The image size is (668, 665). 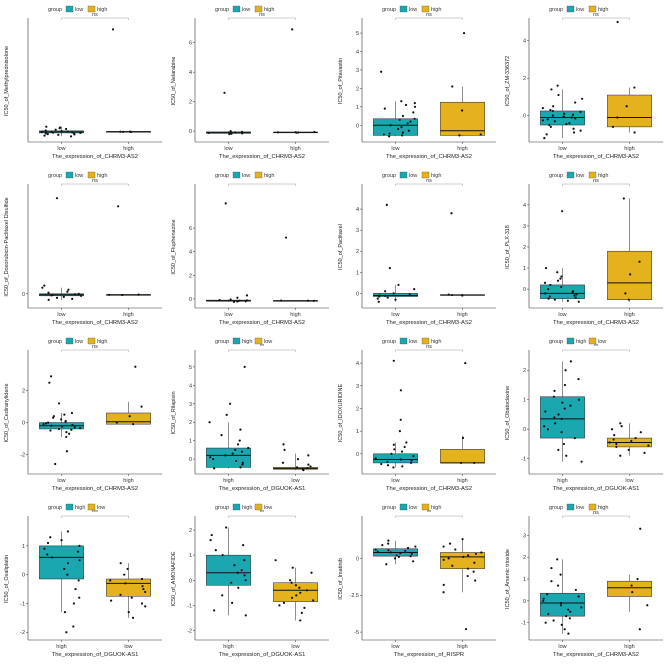 I want to click on x-axis-label: The_expression_of_RISPR, so click(x=429, y=655).